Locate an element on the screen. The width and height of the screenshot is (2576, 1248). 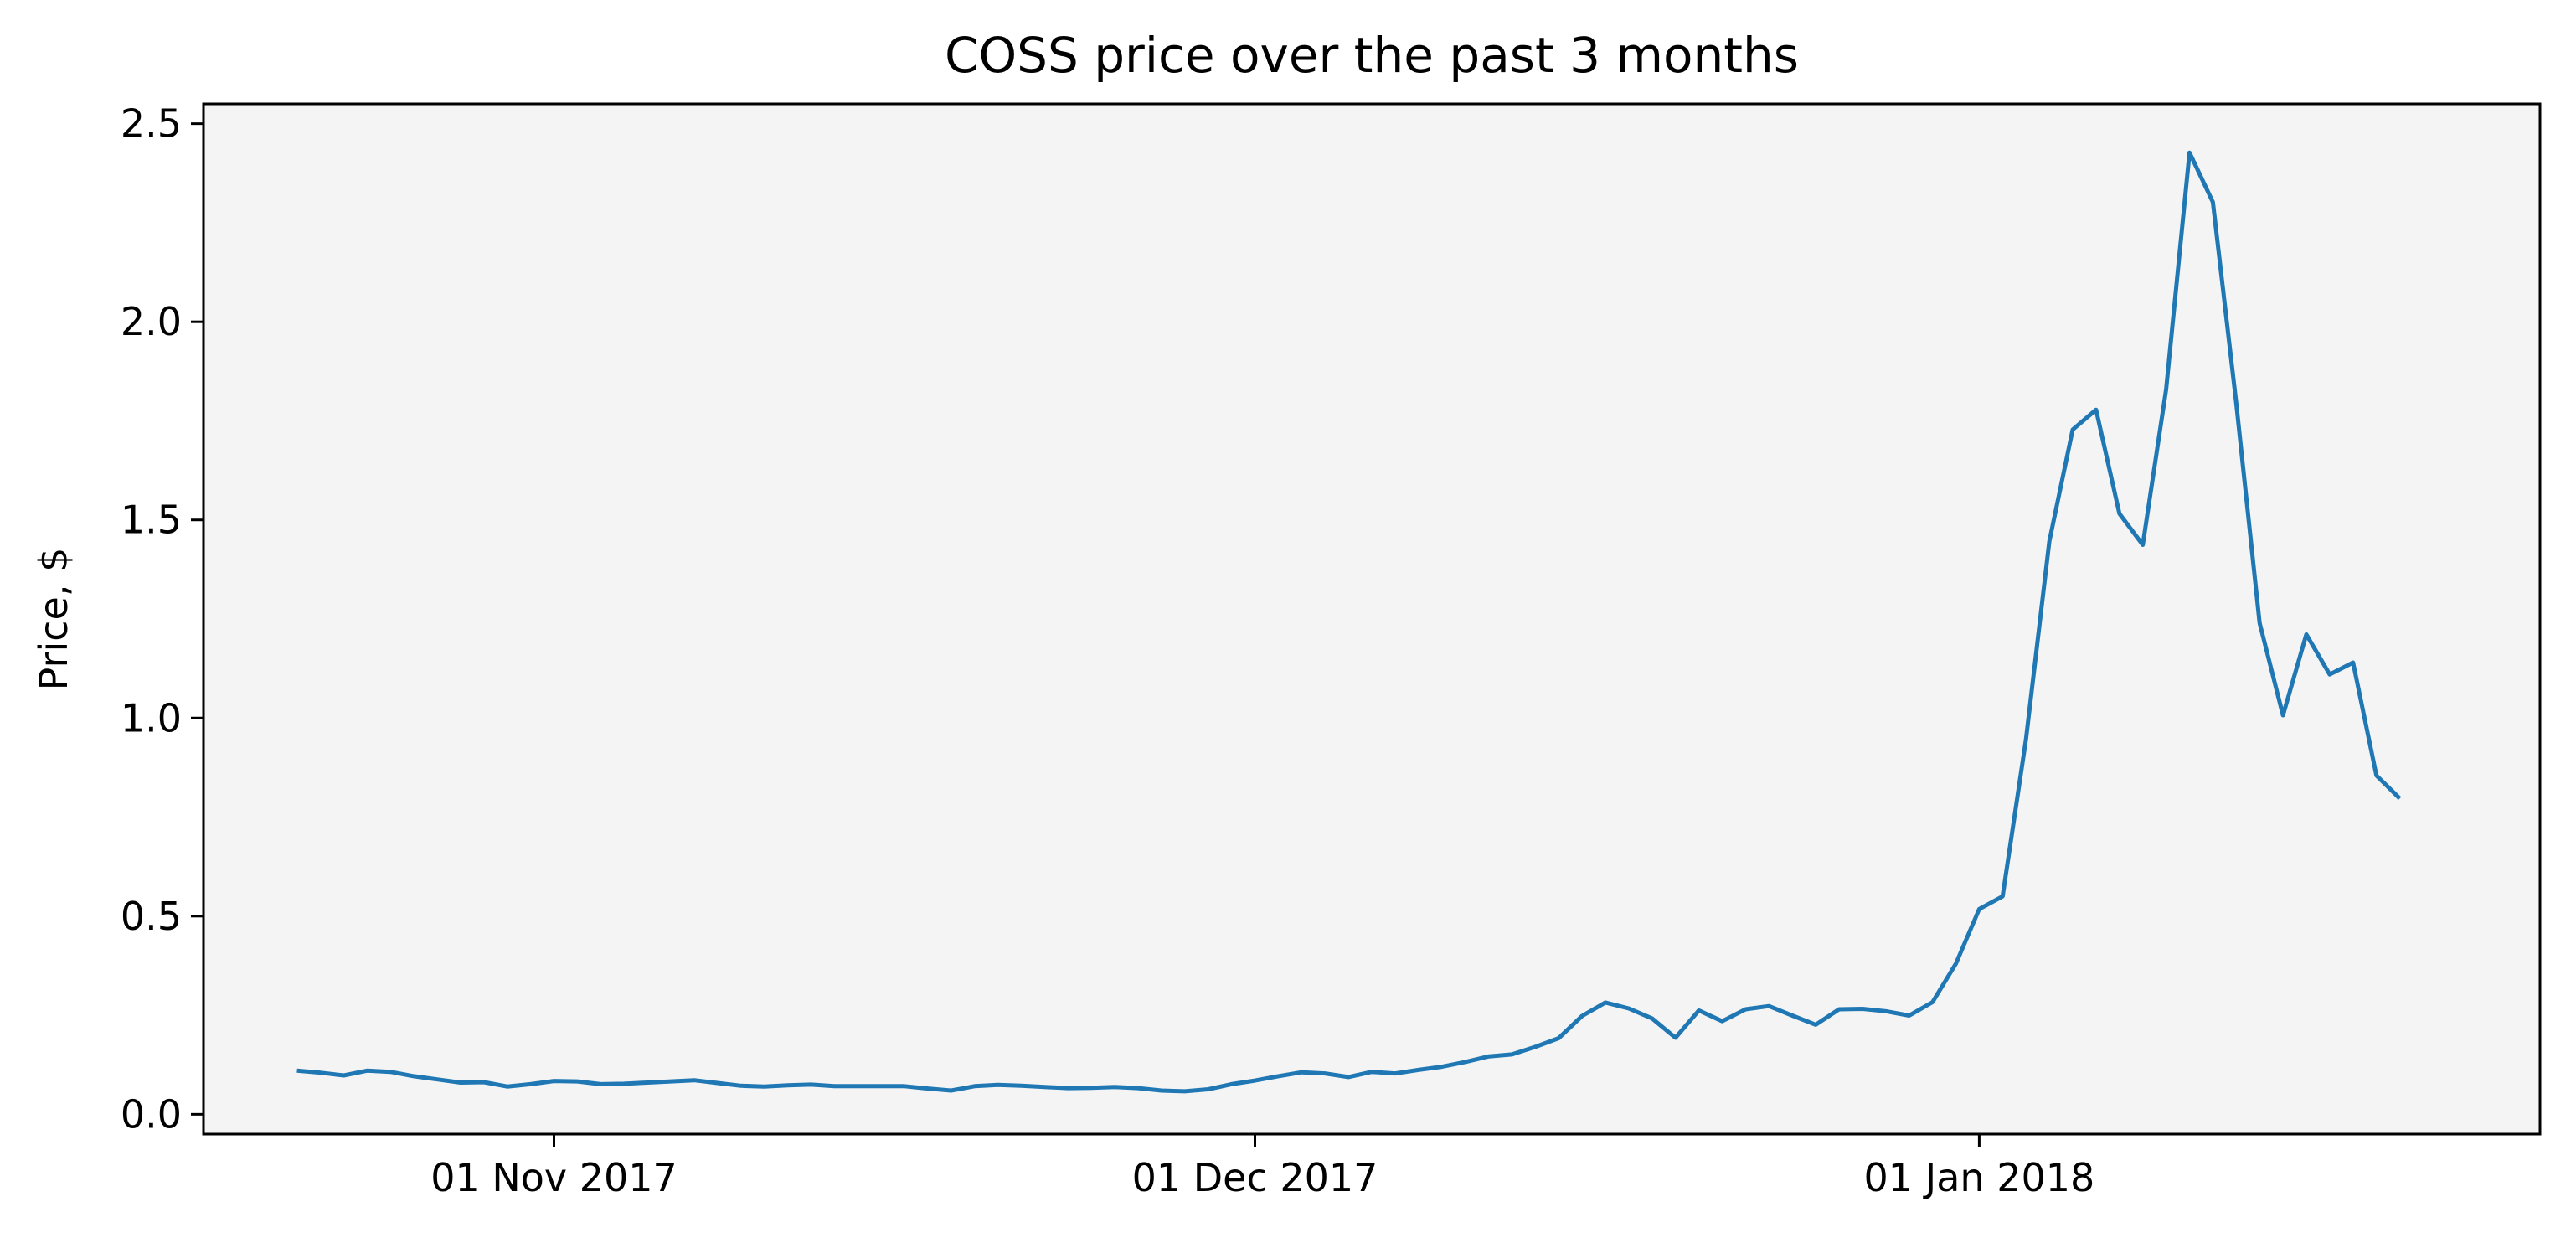
x-axis-ticks: 01 Nov 2017 01 Dec 2017 01 Jan 2018 is located at coordinates (1262, 1167).